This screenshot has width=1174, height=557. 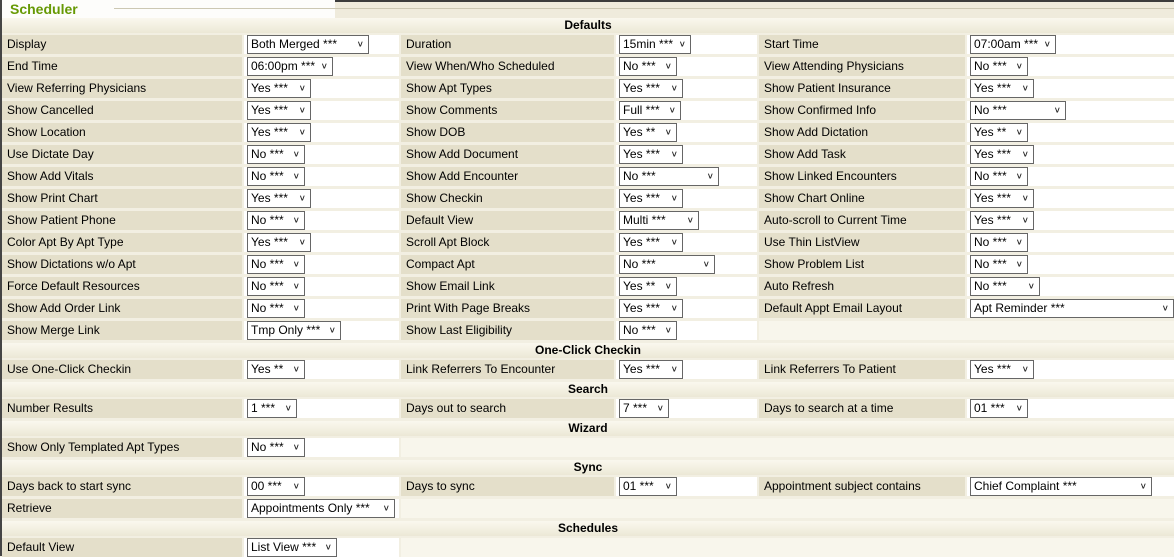 I want to click on selected-value: Appointments Only ***, so click(x=310, y=508).